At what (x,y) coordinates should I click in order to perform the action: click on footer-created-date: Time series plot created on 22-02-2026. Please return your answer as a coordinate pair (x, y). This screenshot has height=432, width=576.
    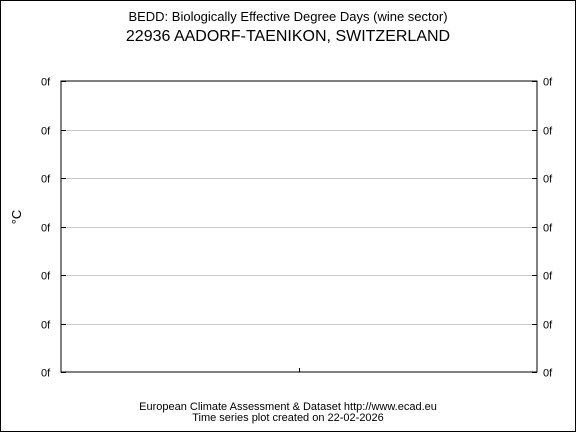
    Looking at the image, I should click on (288, 418).